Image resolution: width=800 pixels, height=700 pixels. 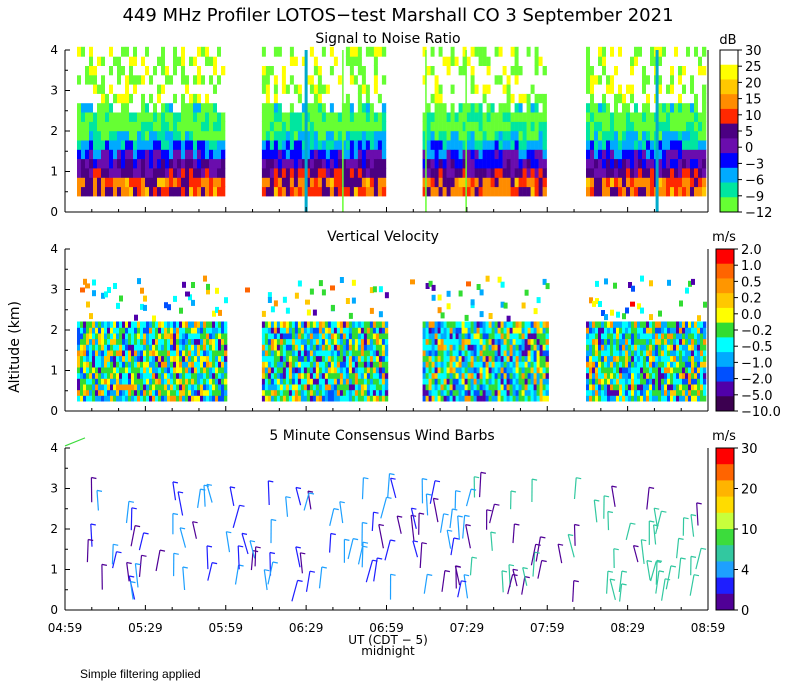 I want to click on colorbar-label: 30, so click(x=753, y=51).